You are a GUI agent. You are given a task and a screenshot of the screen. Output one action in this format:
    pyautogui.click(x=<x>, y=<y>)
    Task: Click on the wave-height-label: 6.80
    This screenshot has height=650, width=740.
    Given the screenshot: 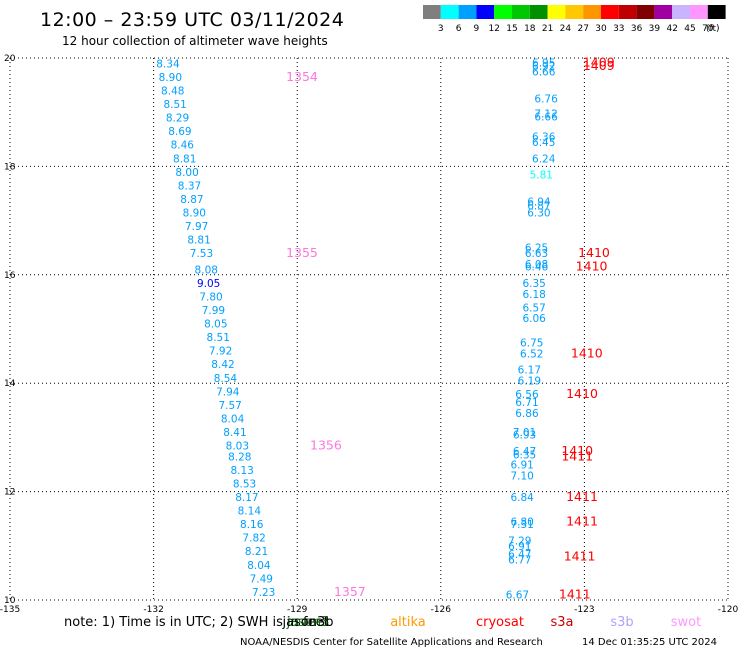 What is the action you would take?
    pyautogui.click(x=521, y=522)
    